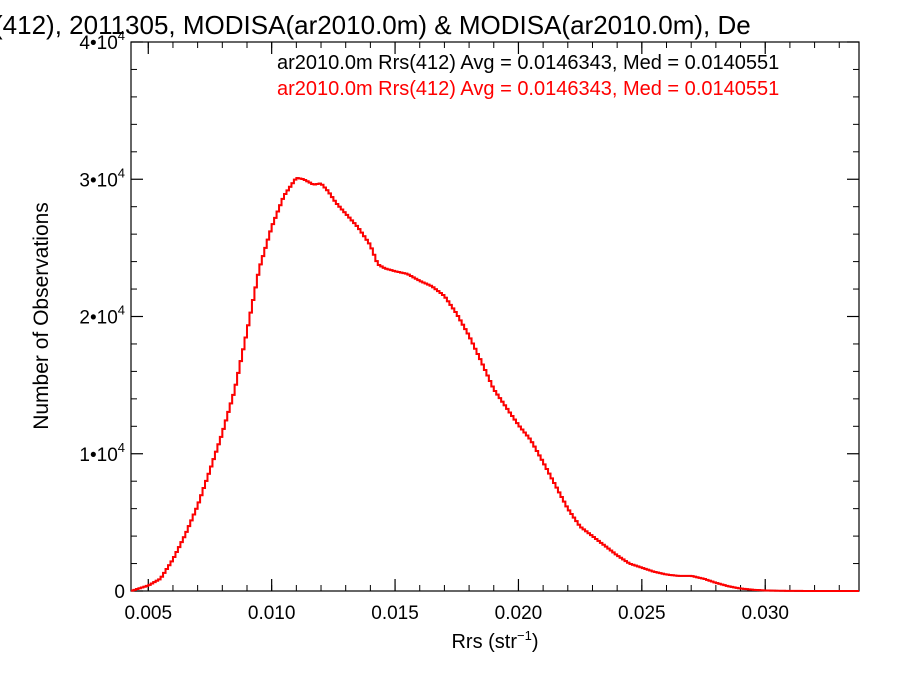 The height and width of the screenshot is (675, 900). I want to click on x-tick-label: 0.010, so click(272, 613).